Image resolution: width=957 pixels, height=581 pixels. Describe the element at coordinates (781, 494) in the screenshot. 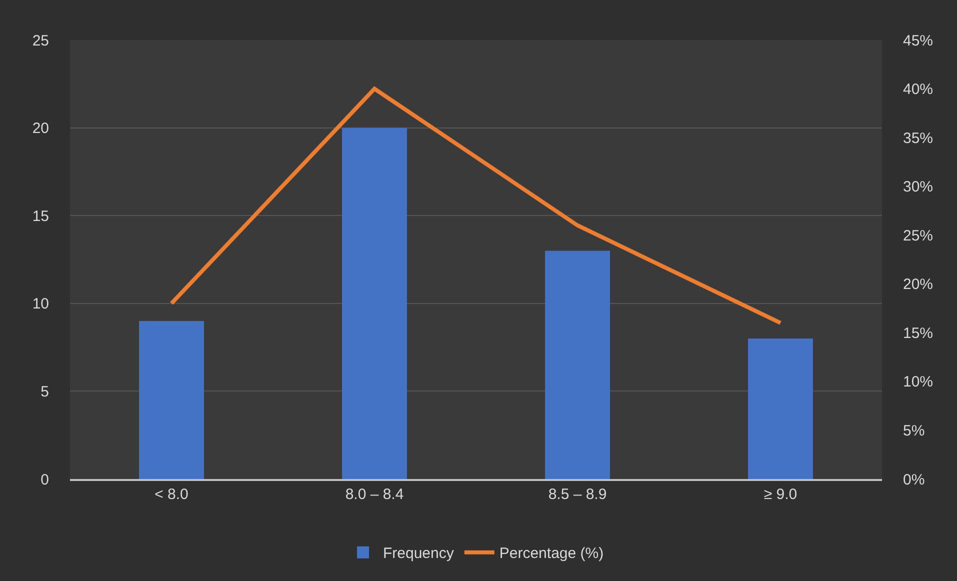

I see `x-tick-label: ≥ 9.0` at that location.